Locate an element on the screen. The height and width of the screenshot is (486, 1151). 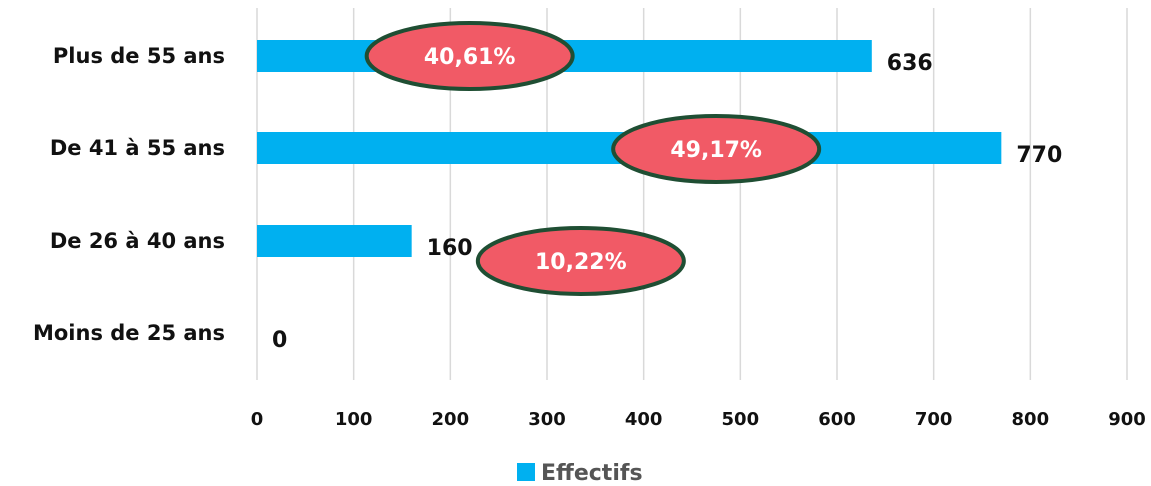
category-label: De 26 à 40 ans is located at coordinates (137, 241).